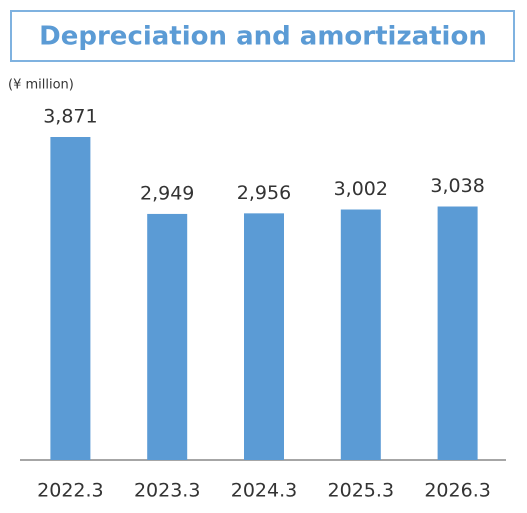 The width and height of the screenshot is (527, 513). What do you see at coordinates (361, 491) in the screenshot?
I see `x-tick-label: 2025.3` at bounding box center [361, 491].